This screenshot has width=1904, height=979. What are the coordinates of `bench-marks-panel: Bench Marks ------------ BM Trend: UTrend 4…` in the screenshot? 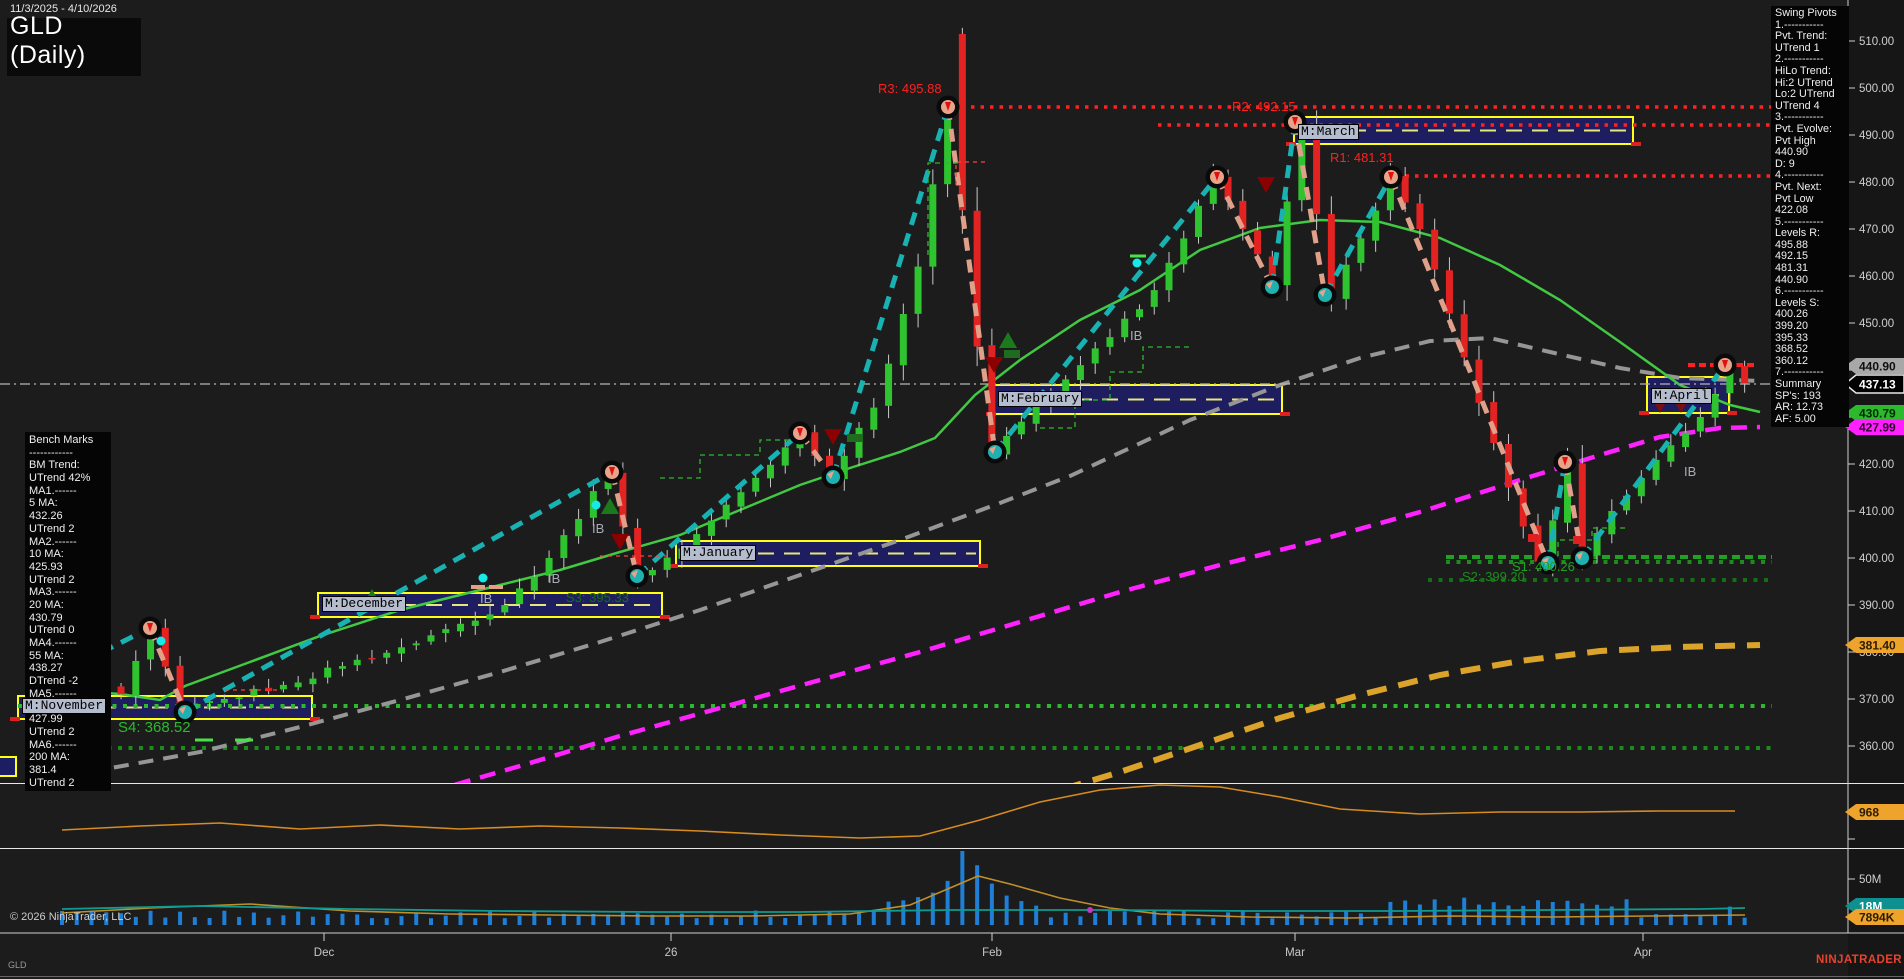 It's located at (68, 612).